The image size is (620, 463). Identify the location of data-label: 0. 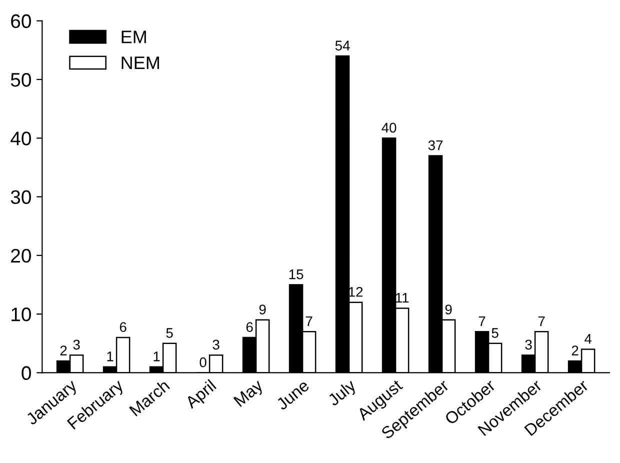
(203, 362).